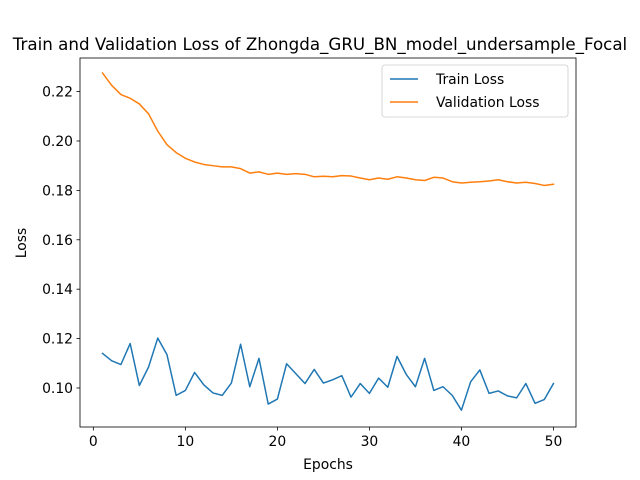 This screenshot has width=640, height=480. What do you see at coordinates (22, 243) in the screenshot?
I see `y-axis-label: Loss` at bounding box center [22, 243].